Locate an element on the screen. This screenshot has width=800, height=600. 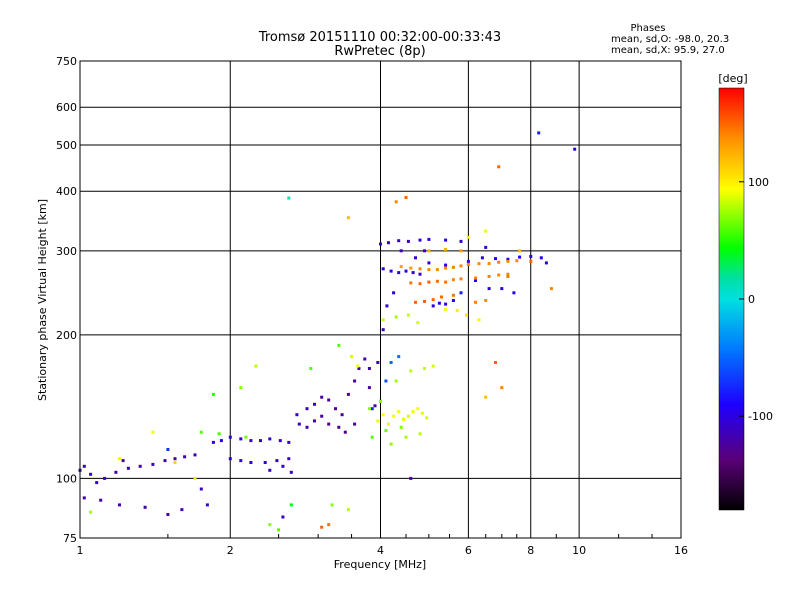
colorbar: [deg] 100 0 -100 is located at coordinates (745, 291).